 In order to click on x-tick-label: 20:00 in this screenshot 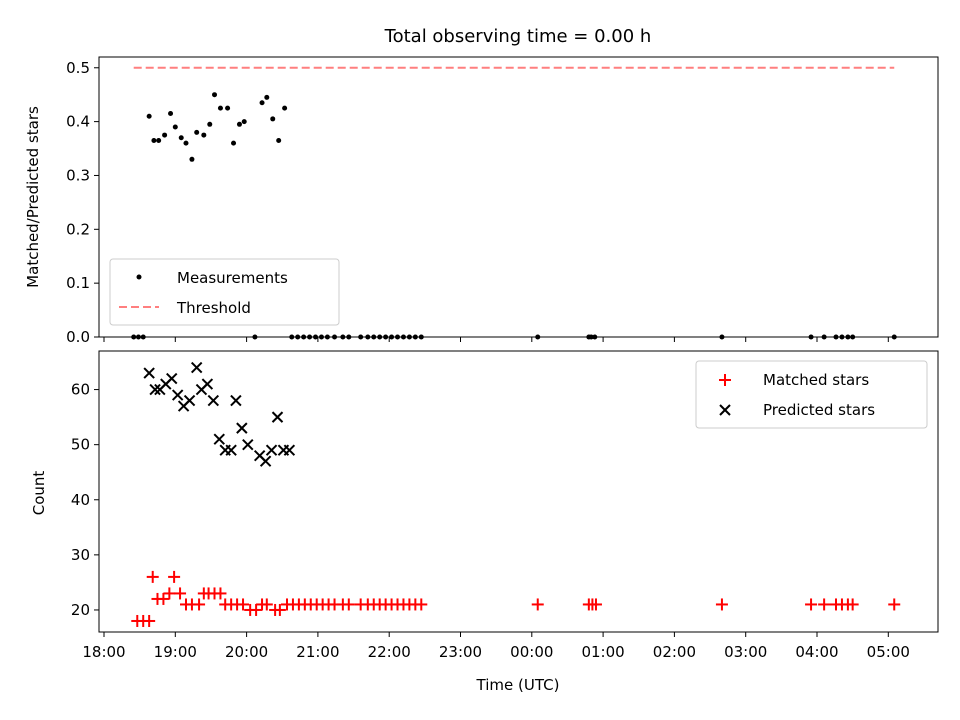, I will do `click(246, 652)`.